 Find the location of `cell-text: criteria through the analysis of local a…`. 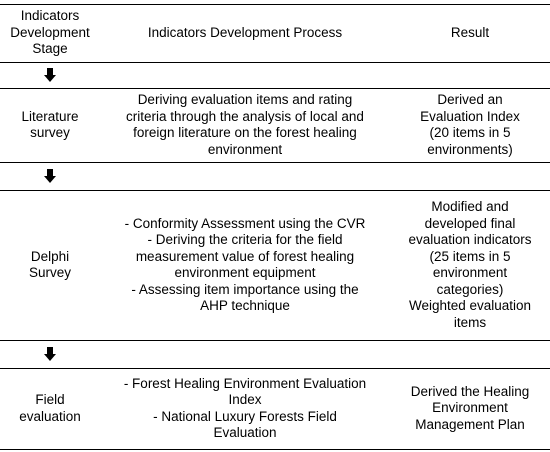

cell-text: criteria through the analysis of local a… is located at coordinates (245, 116).